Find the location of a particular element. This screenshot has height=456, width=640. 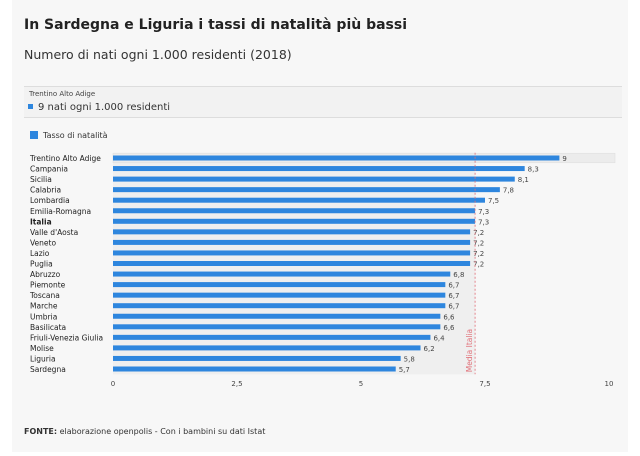

category-label: Calabria is located at coordinates (45, 190).